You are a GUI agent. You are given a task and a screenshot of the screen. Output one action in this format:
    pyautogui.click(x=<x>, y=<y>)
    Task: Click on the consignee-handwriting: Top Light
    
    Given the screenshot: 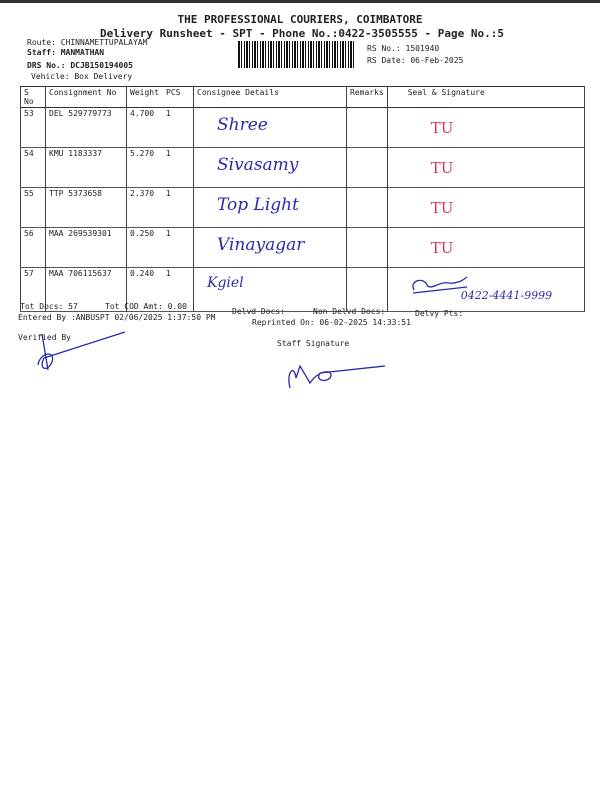 What is the action you would take?
    pyautogui.click(x=258, y=205)
    